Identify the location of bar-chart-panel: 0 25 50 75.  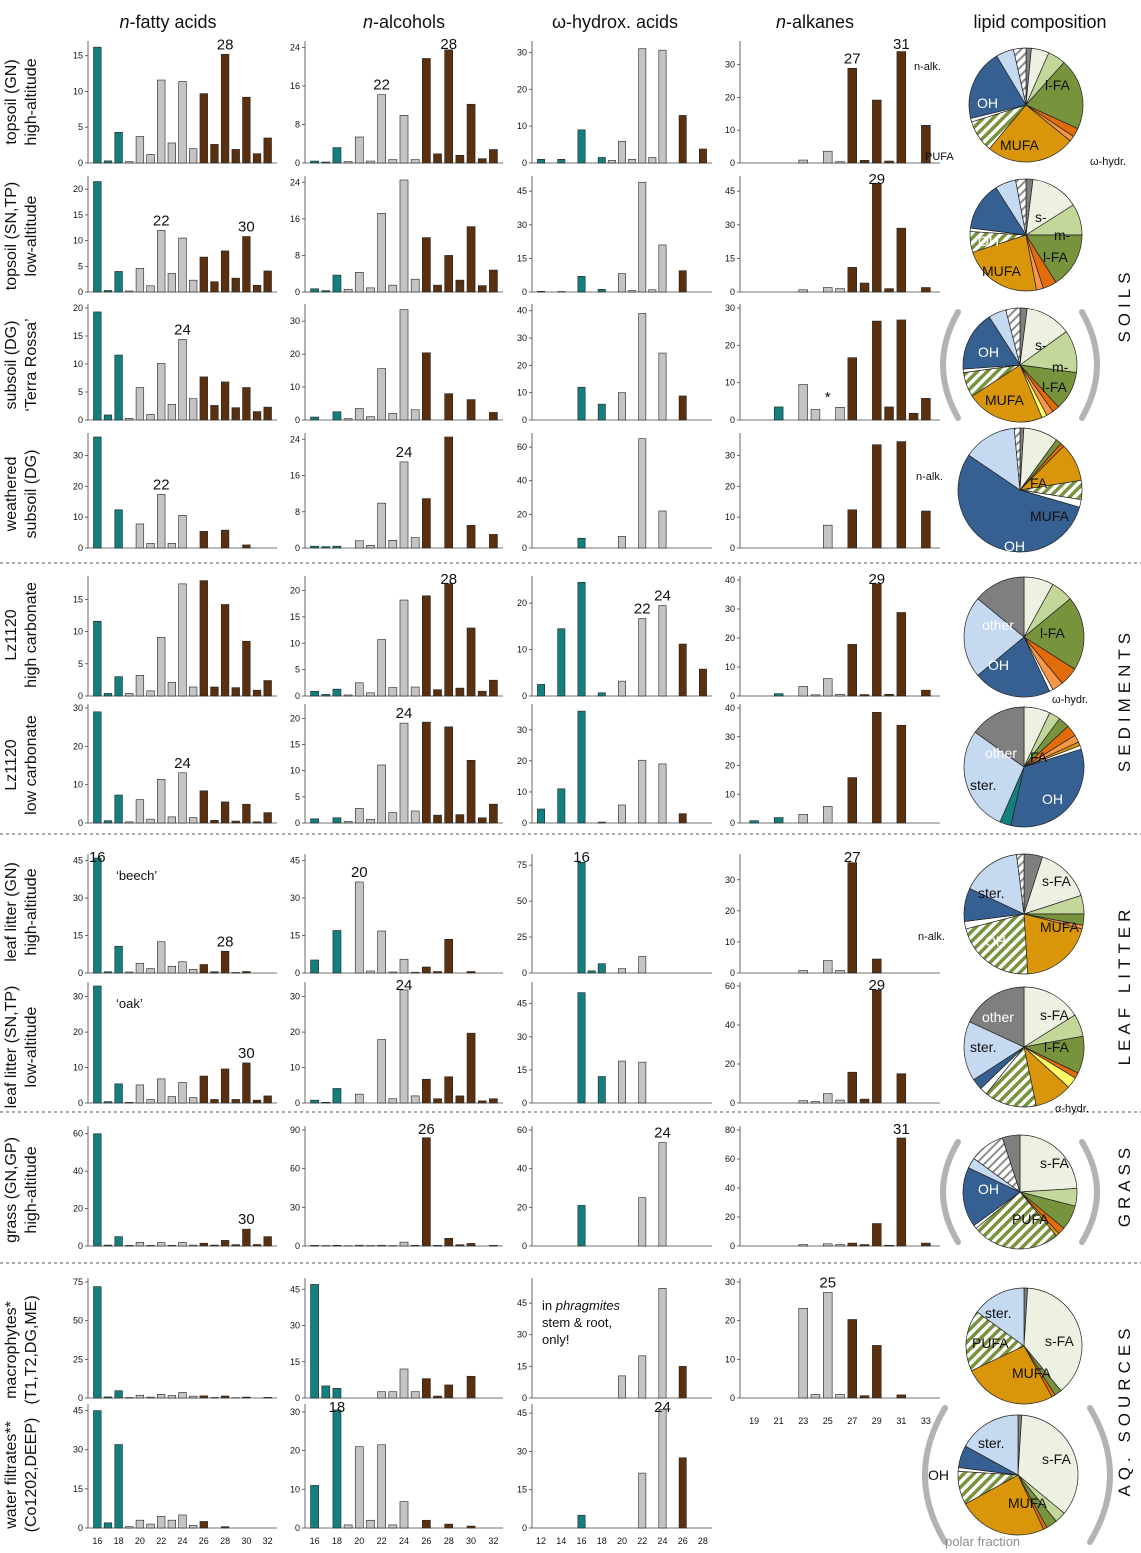
(175, 1340).